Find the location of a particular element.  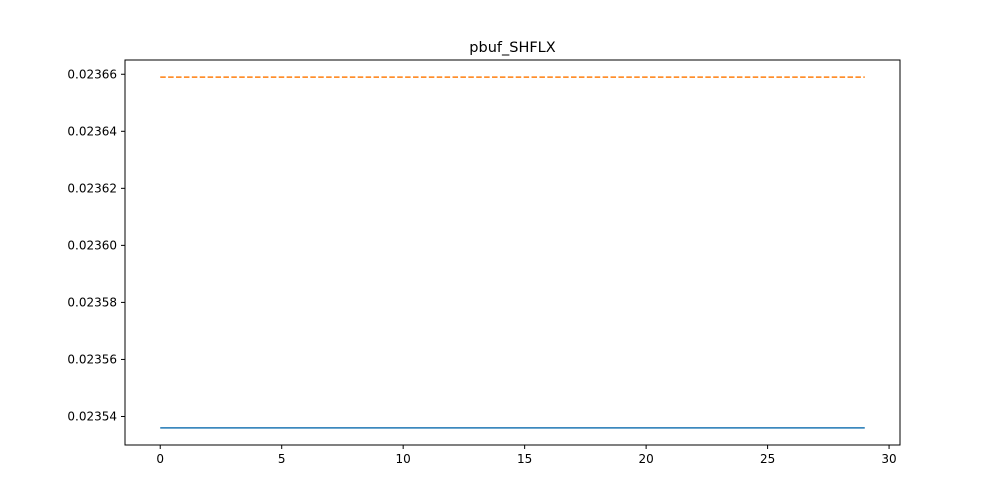

y-tick-label: 0.02360 is located at coordinates (92, 245).